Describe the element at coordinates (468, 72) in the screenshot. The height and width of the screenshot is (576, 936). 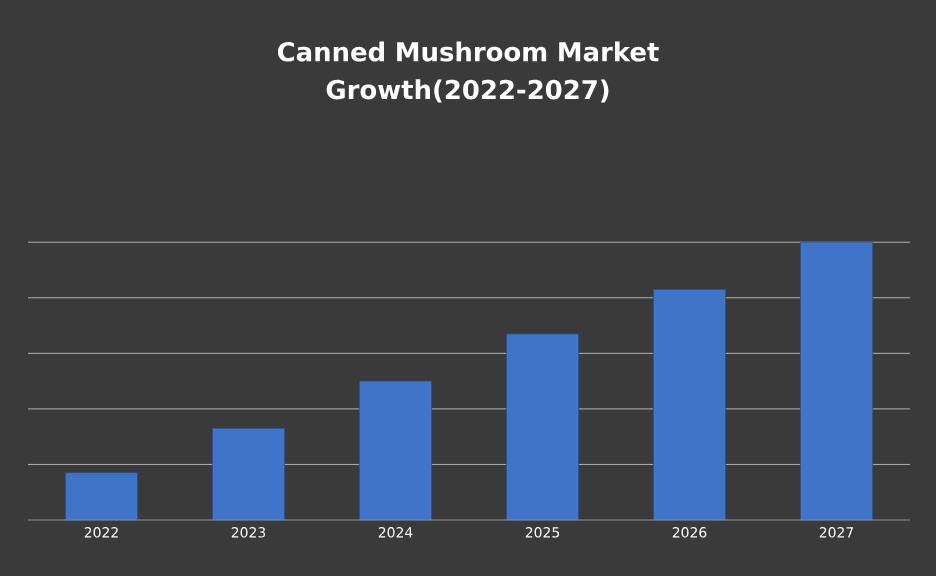
I see `chart-title: Canned Mushroom Market Growth(2022-2027)` at that location.